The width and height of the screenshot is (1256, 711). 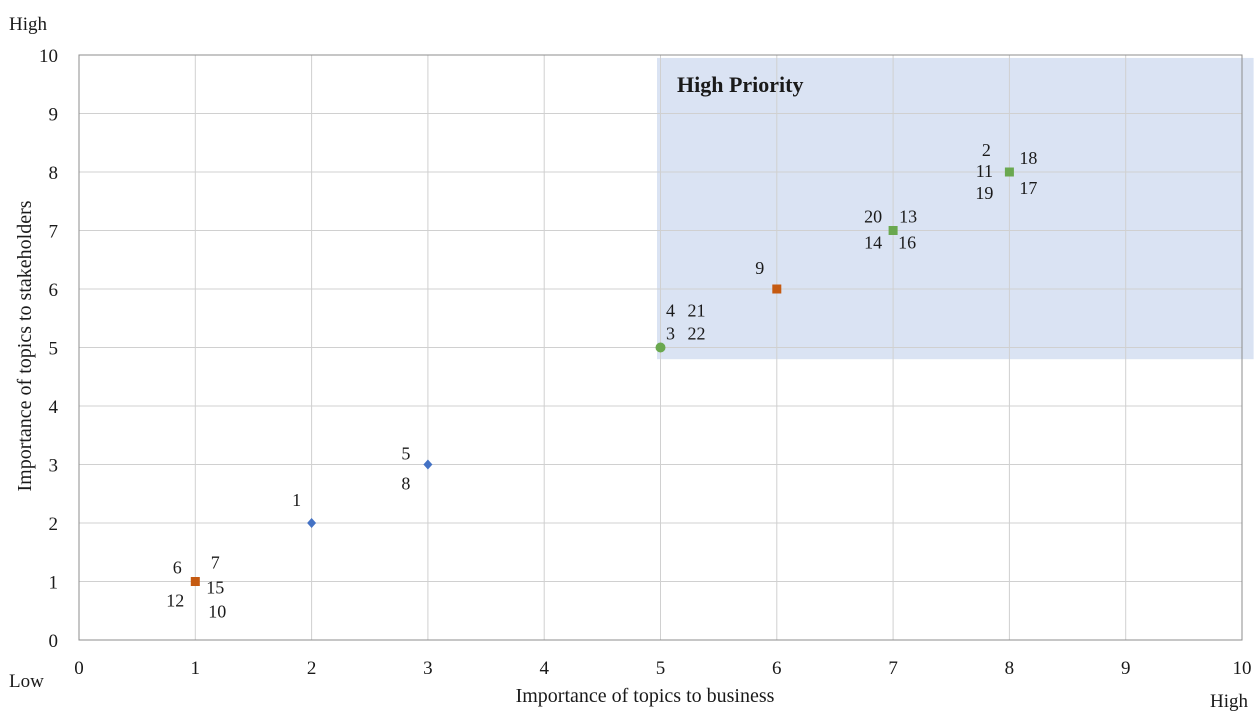 What do you see at coordinates (697, 311) in the screenshot?
I see `point-label: 21` at bounding box center [697, 311].